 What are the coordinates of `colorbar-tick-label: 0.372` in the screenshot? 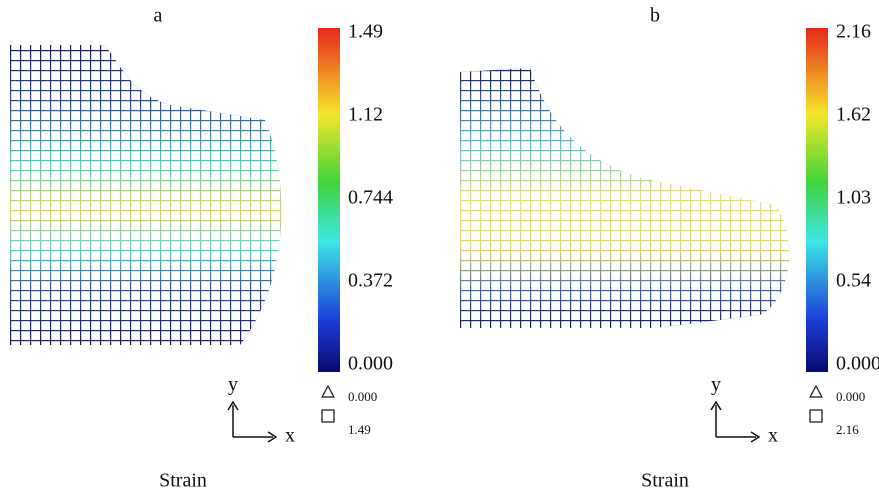 It's located at (370, 281).